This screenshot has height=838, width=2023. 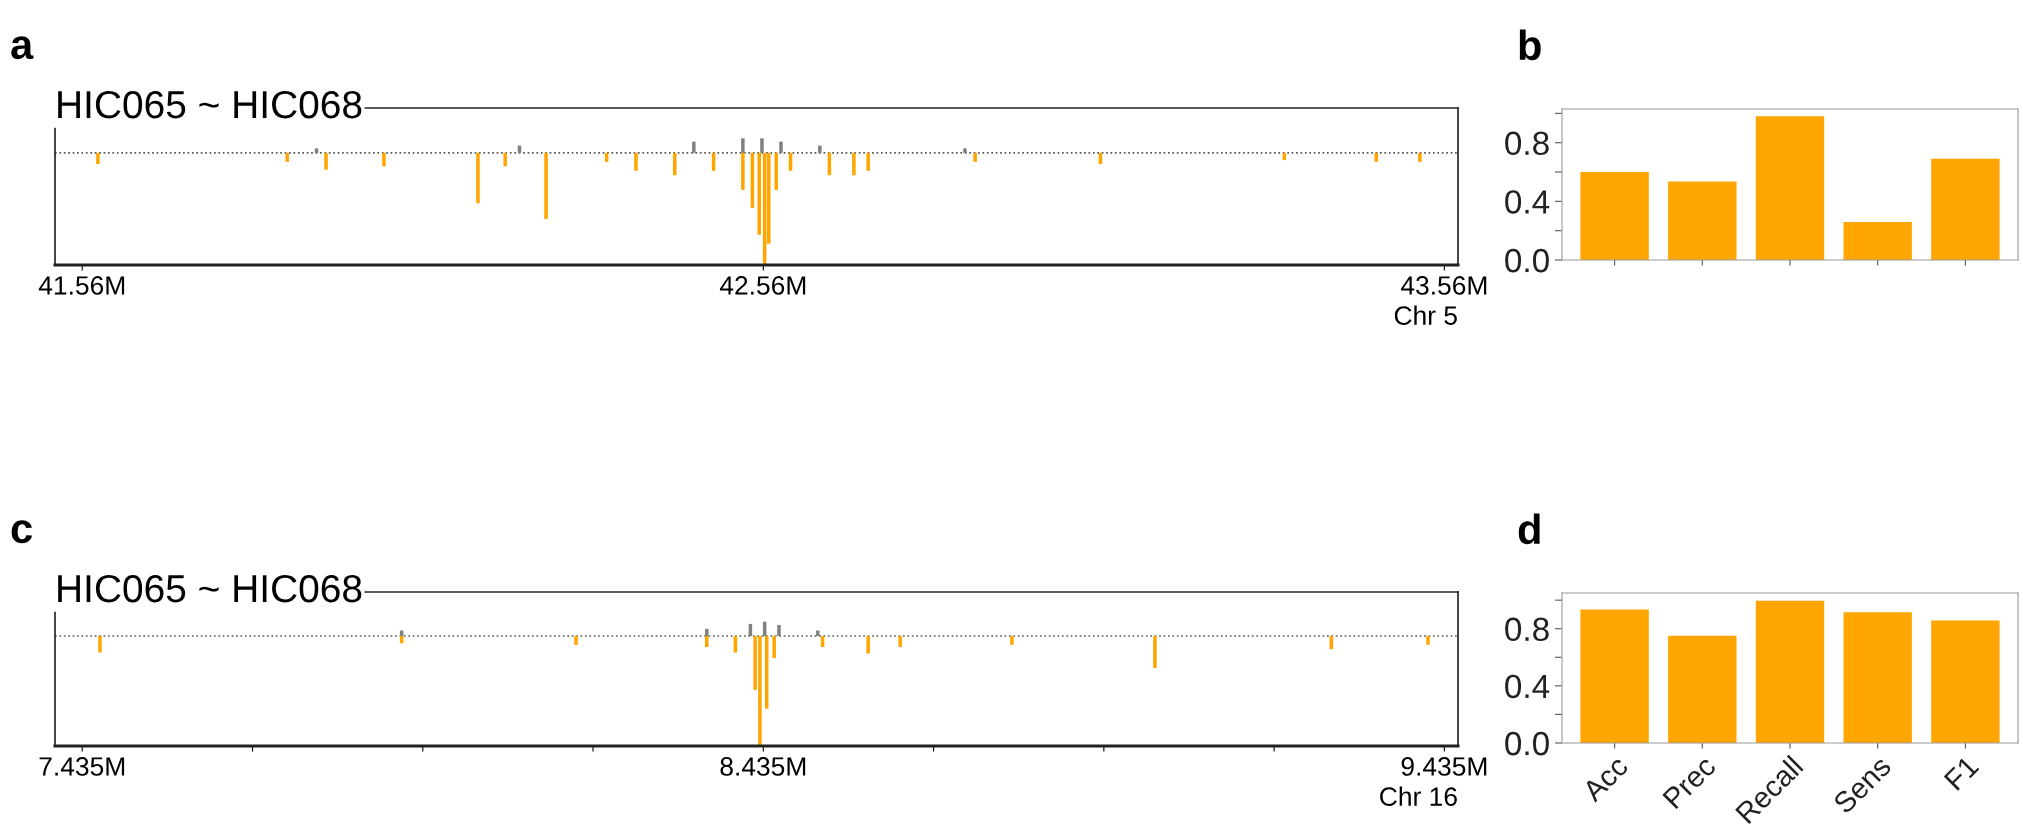 I want to click on text: a, so click(x=22, y=48).